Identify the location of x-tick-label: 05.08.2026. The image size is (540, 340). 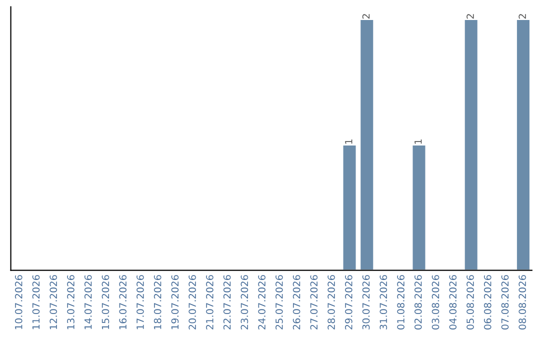
(470, 302).